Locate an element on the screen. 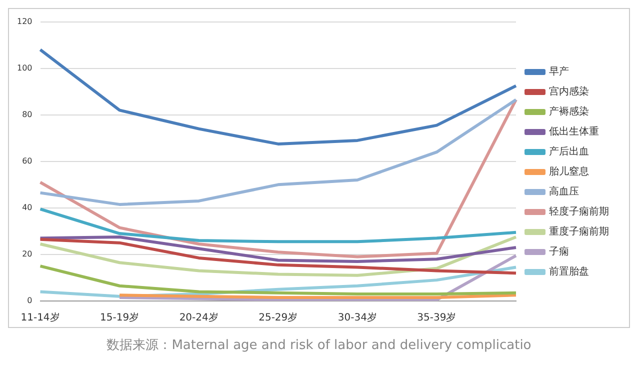 The width and height of the screenshot is (638, 368). legend-label: 前置胎盘 is located at coordinates (569, 272).